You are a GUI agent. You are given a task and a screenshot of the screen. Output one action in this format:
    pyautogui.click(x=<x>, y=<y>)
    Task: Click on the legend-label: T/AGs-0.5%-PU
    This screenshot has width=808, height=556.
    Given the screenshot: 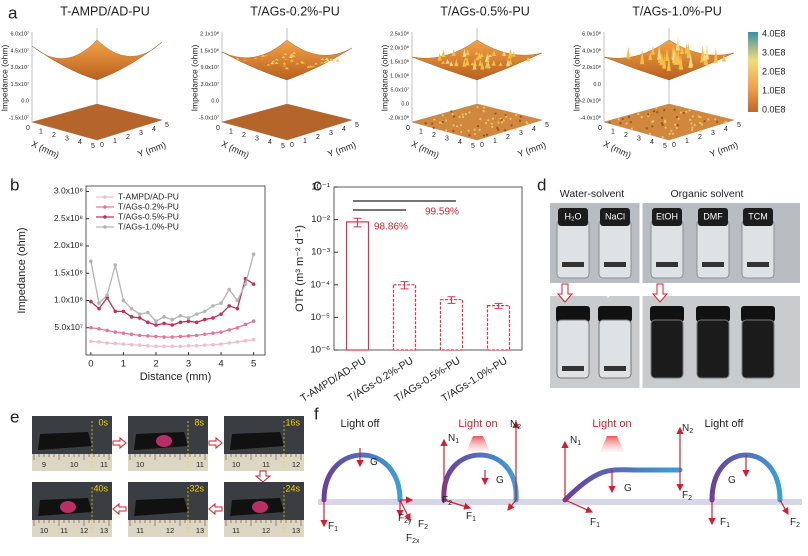 What is the action you would take?
    pyautogui.click(x=148, y=216)
    